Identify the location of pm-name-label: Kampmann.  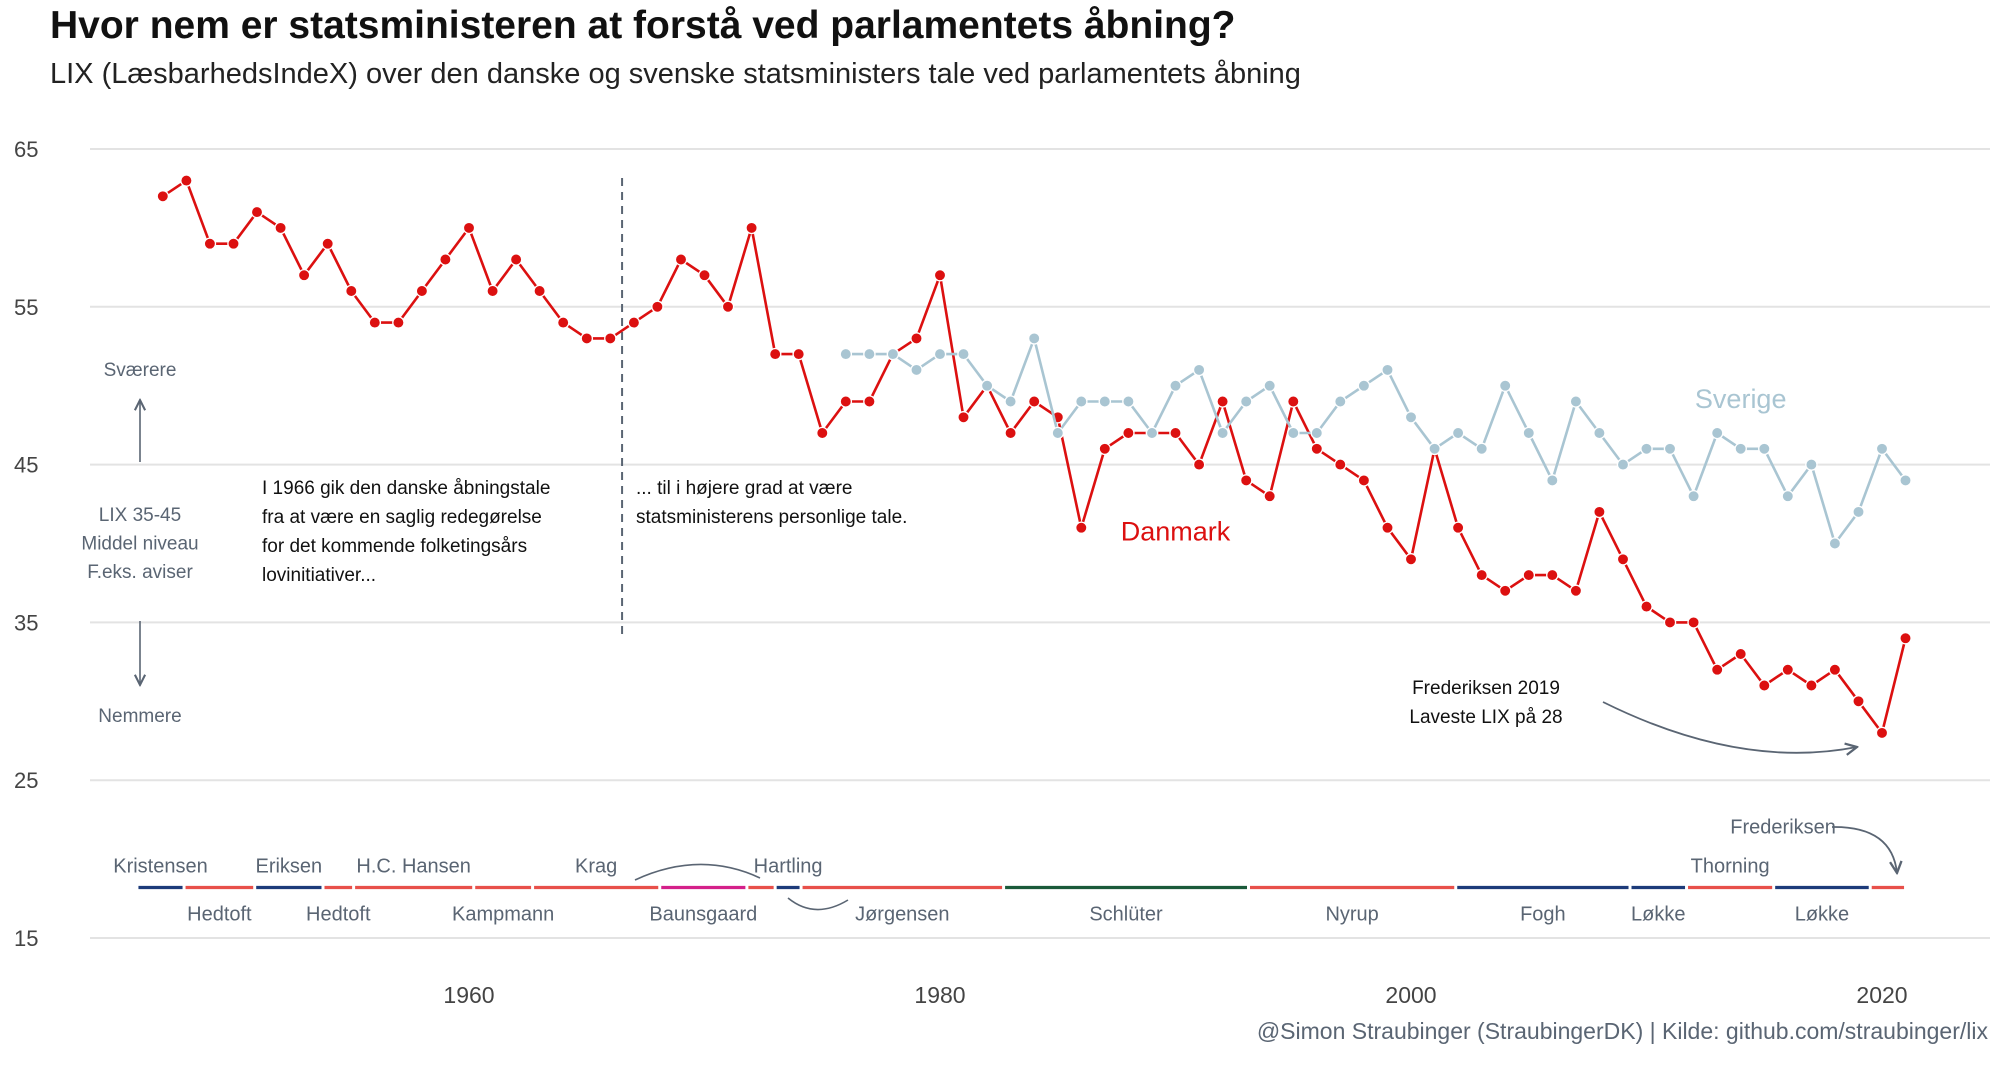
(503, 915).